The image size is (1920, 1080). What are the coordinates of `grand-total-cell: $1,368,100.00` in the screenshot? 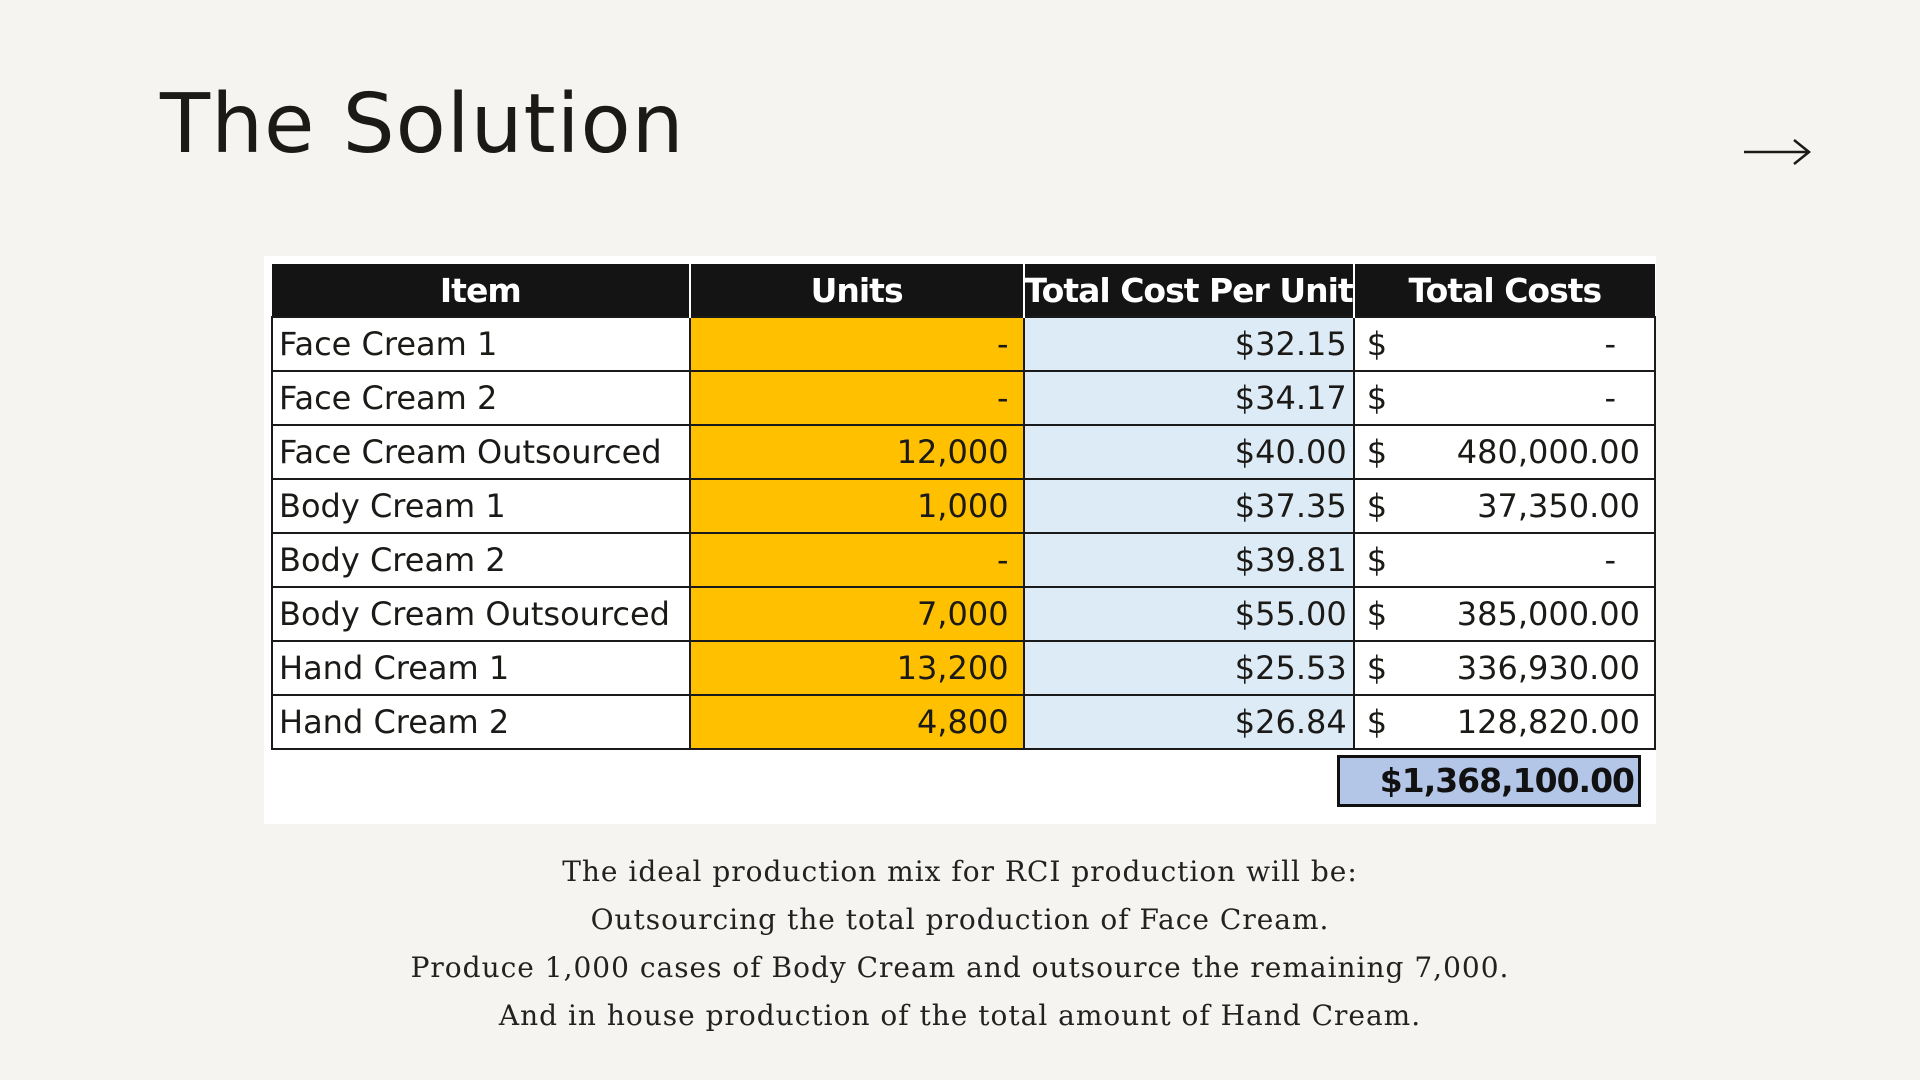 It's located at (1489, 781).